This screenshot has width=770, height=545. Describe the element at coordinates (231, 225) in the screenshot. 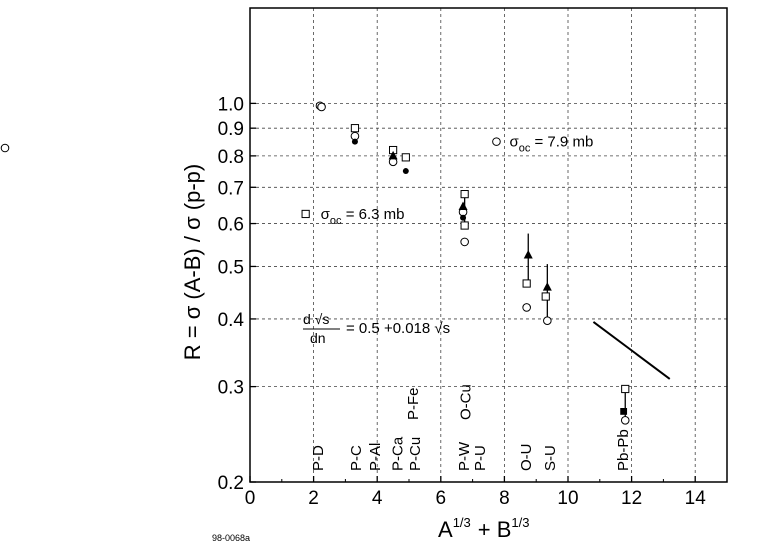

I see `y-tick-label: 0.6` at that location.